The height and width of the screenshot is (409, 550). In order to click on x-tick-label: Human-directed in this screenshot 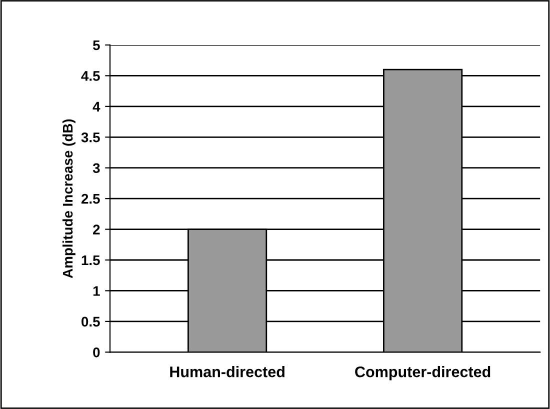, I will do `click(227, 372)`.